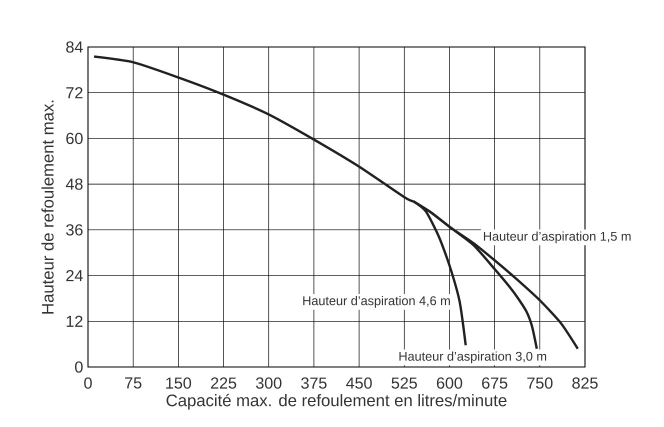  Describe the element at coordinates (495, 383) in the screenshot. I see `x-tick-label: 675` at that location.